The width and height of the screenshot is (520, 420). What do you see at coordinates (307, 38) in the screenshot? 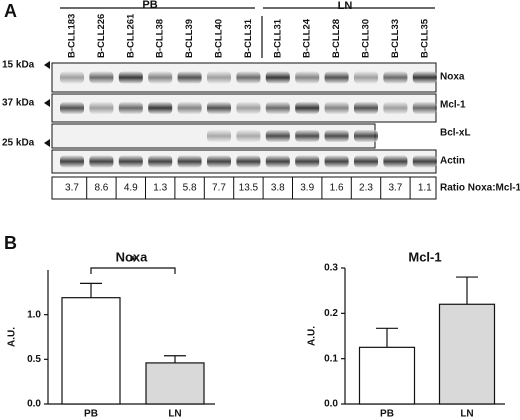
I see `lane-label: B-CLL24` at bounding box center [307, 38].